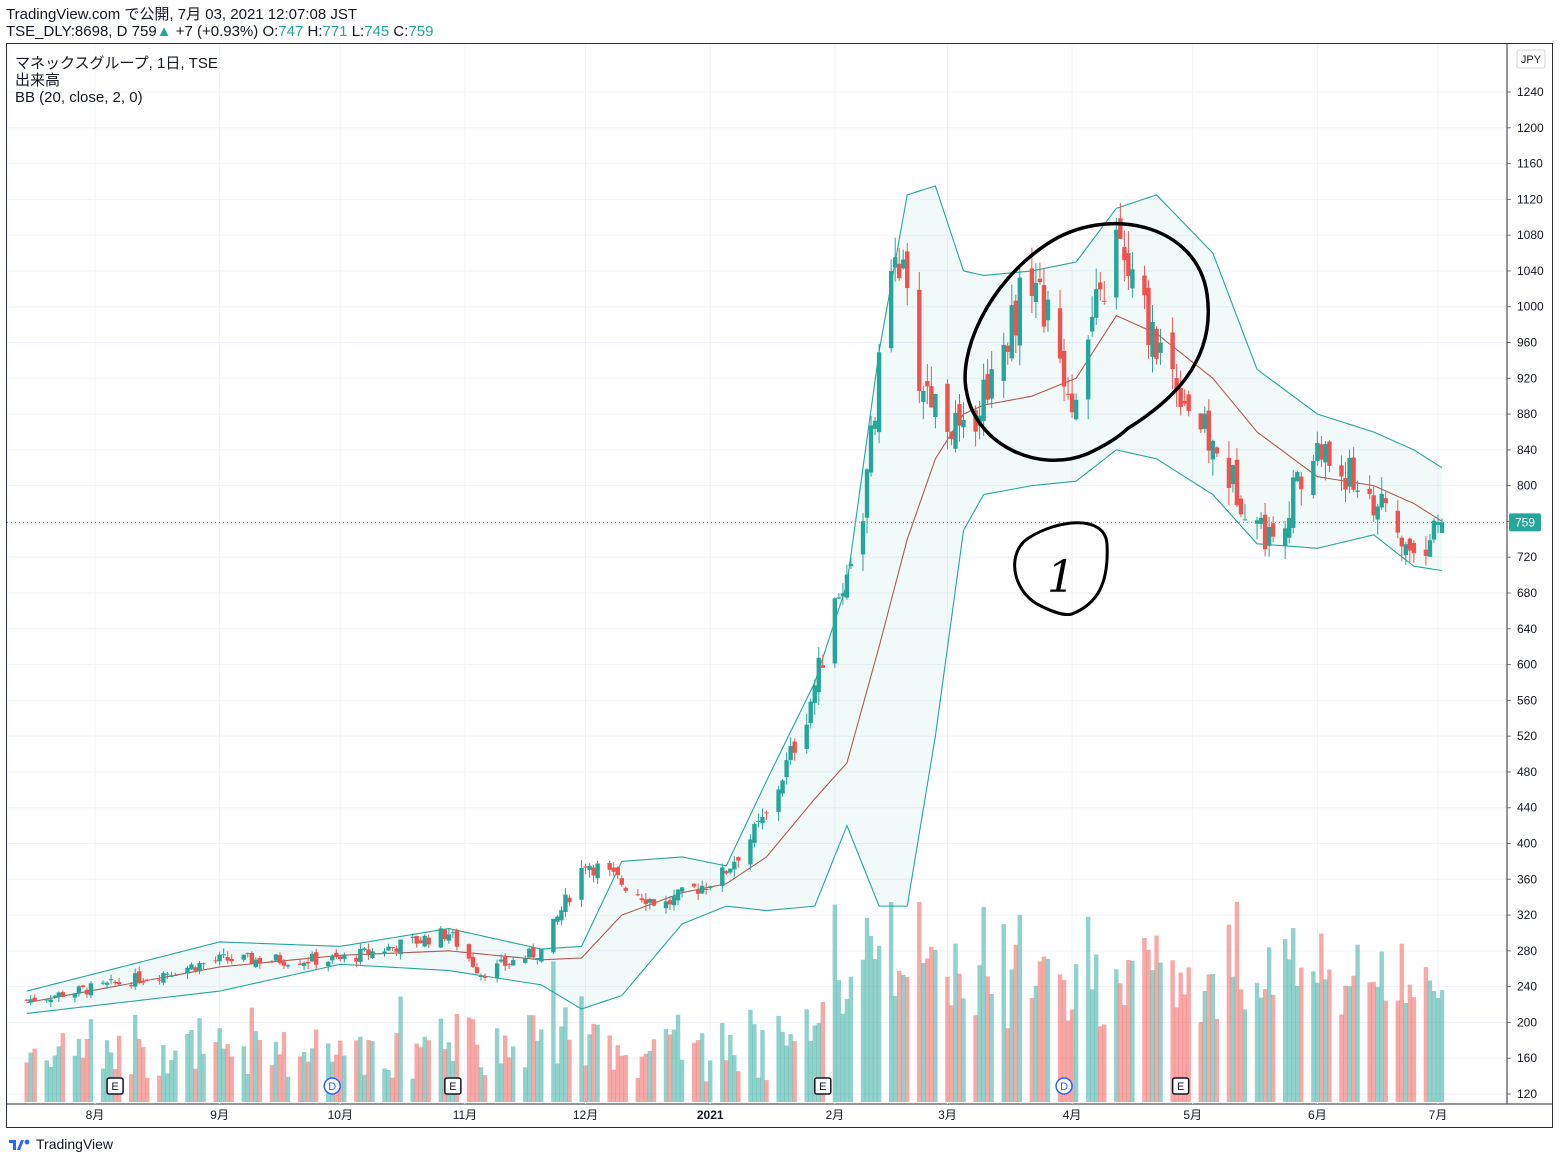 Image resolution: width=1560 pixels, height=1165 pixels. What do you see at coordinates (217, 31) in the screenshot?
I see `change-value: +7 (+0.93%)` at bounding box center [217, 31].